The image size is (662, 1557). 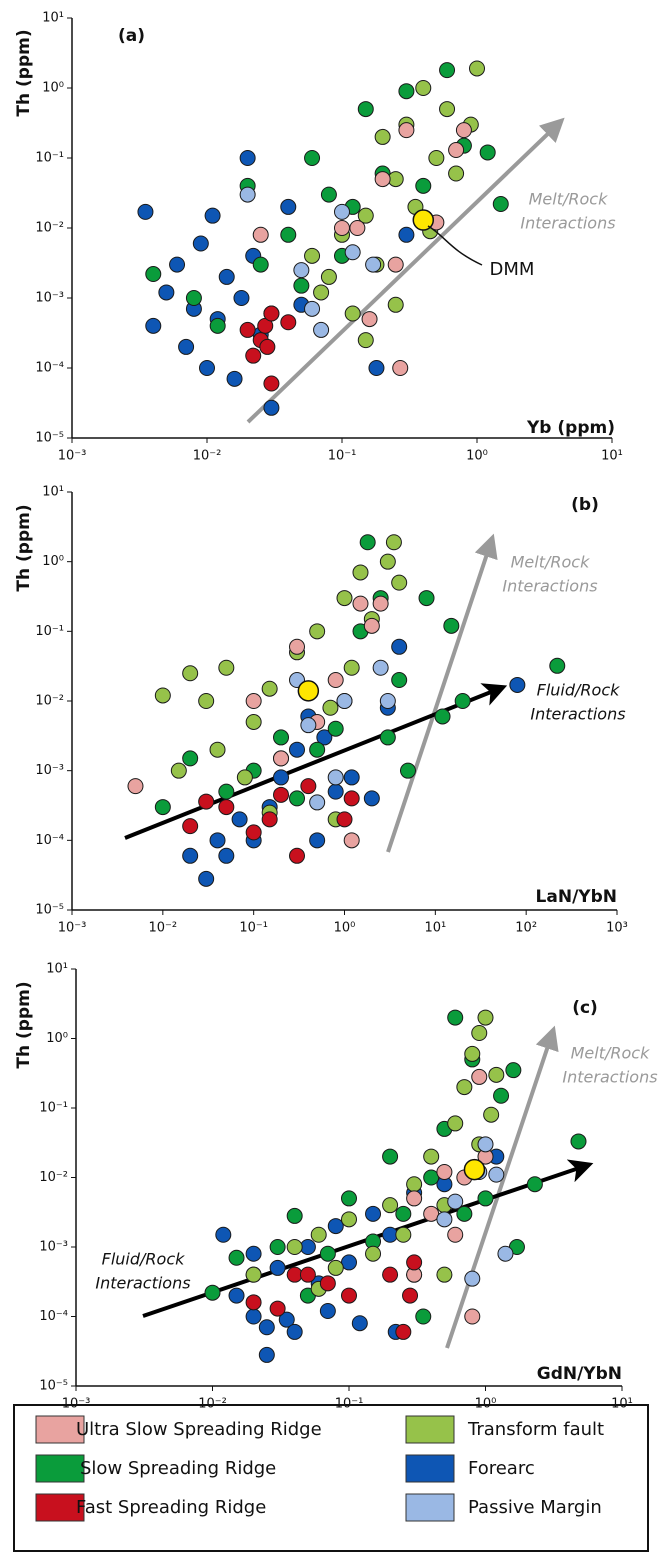 I want to click on legend-label: Forearc, so click(x=501, y=1468).